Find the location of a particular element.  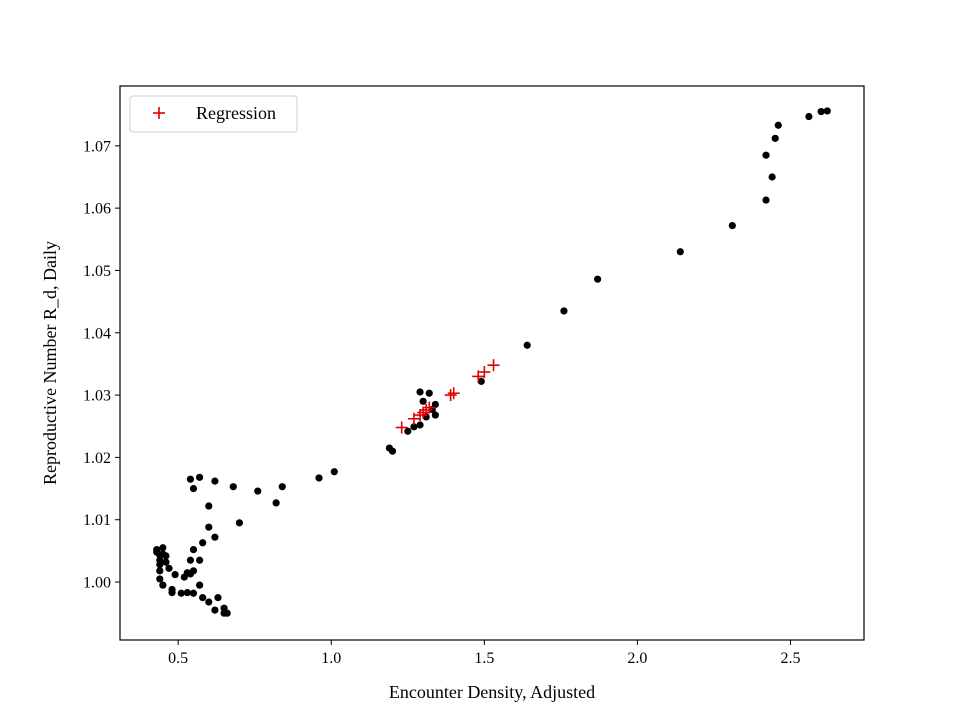

x-axis-title: Encounter Density, Adjusted is located at coordinates (492, 692).